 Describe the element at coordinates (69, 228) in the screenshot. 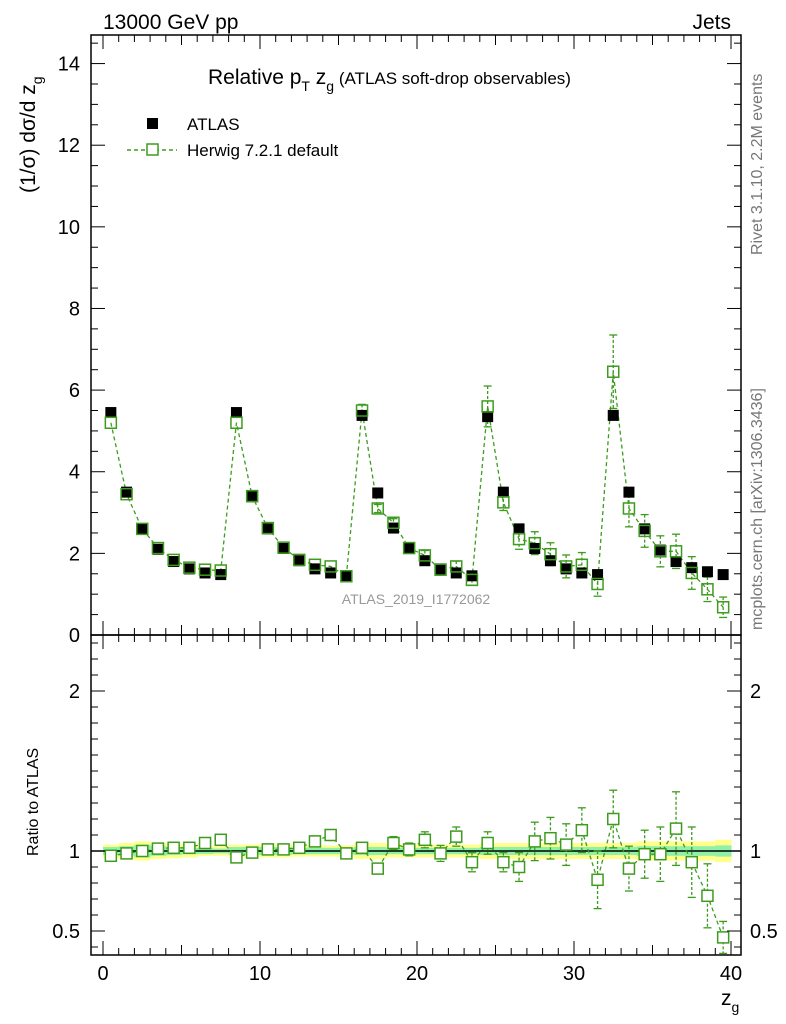

I see `y-tick-label: 10` at that location.